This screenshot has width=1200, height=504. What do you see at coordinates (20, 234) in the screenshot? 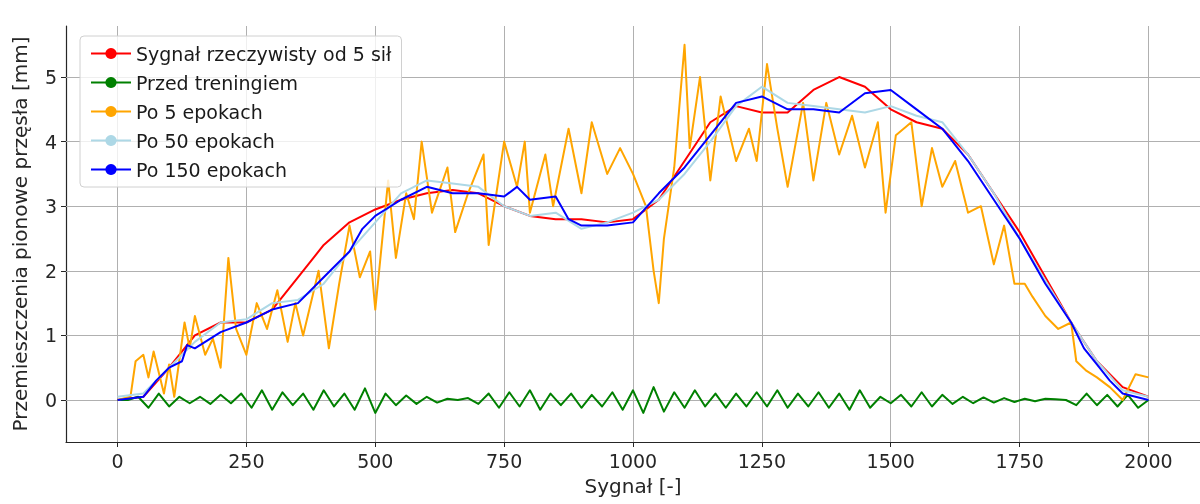
I see `y-axis-title: Przemieszczenia pionowe przęsła [mm]` at bounding box center [20, 234].